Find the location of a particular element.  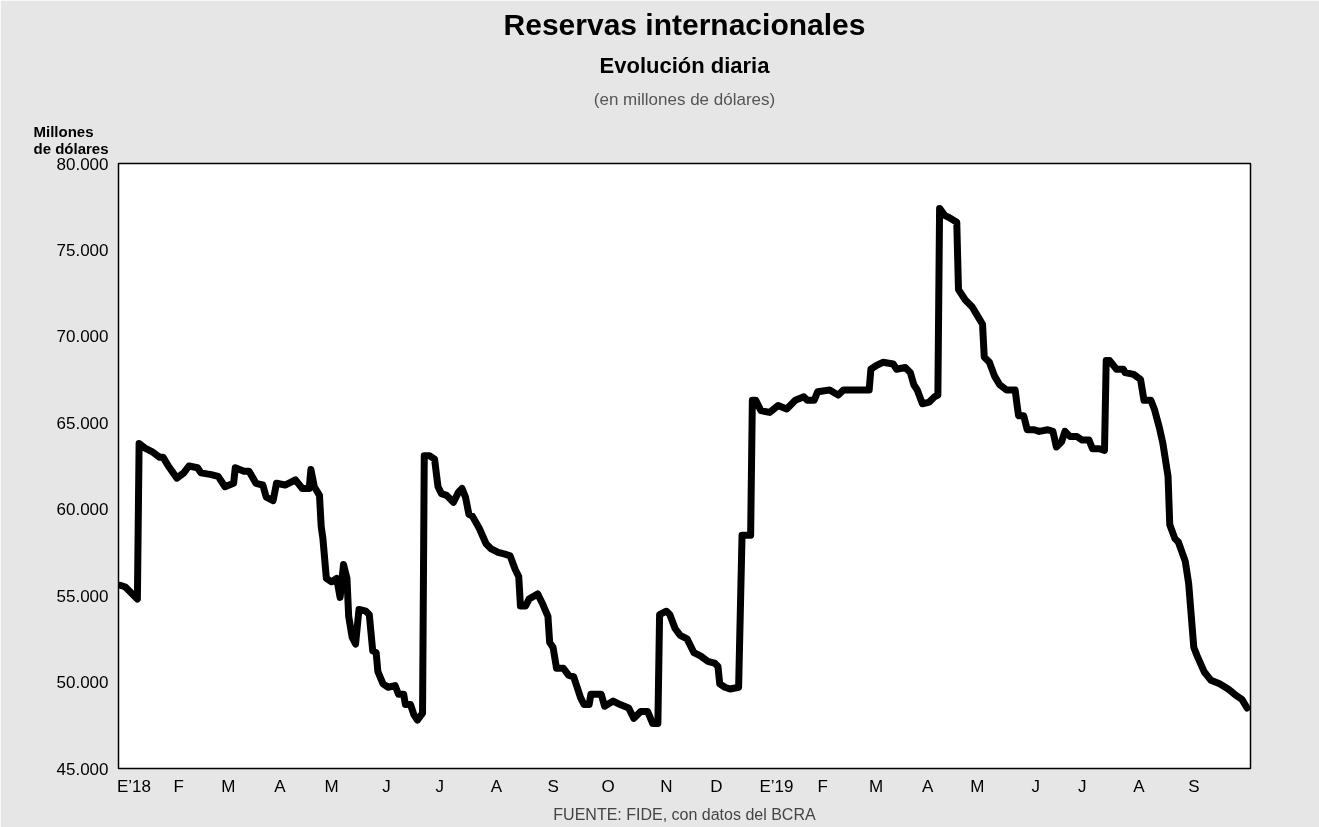

x-tick-label: N is located at coordinates (666, 786).